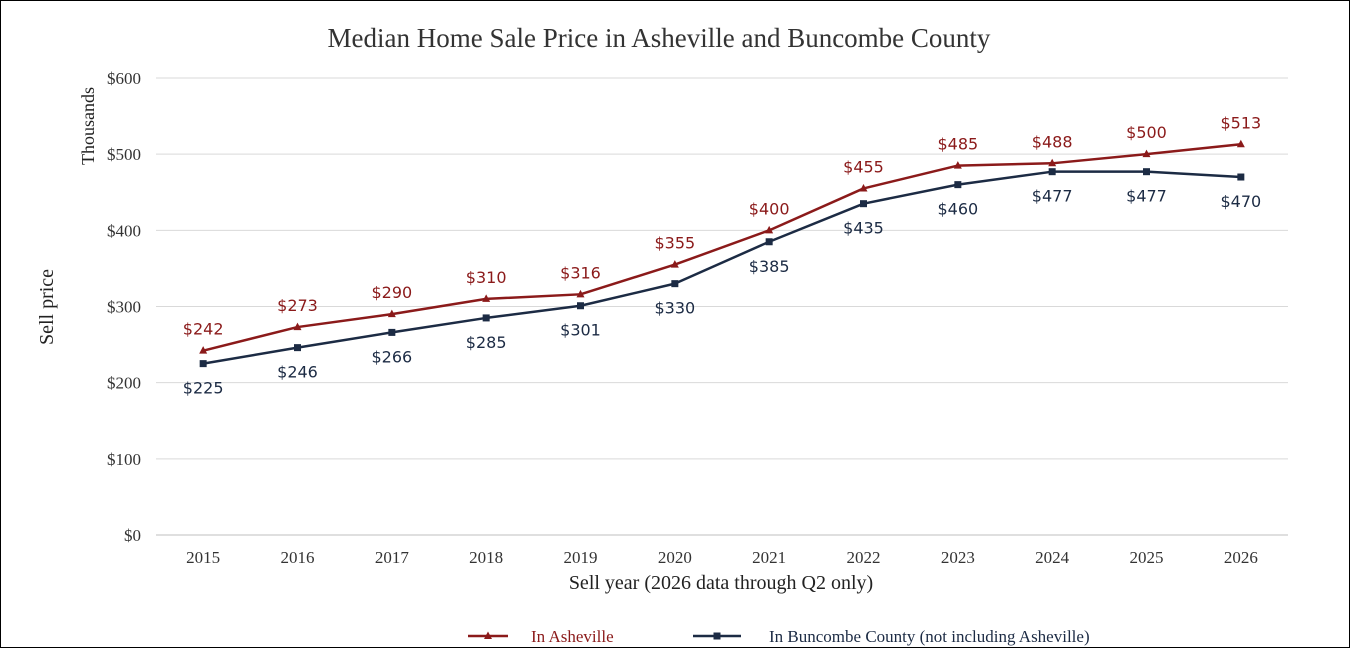 The image size is (1350, 648). What do you see at coordinates (674, 243) in the screenshot?
I see `data-label: $355` at bounding box center [674, 243].